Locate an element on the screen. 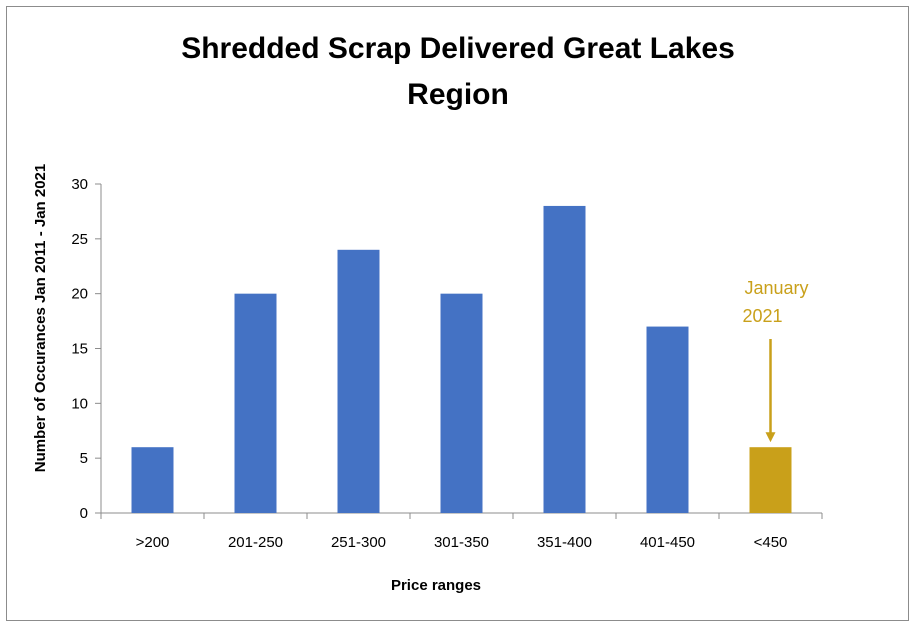  y-tick-label: 30 is located at coordinates (79, 184).